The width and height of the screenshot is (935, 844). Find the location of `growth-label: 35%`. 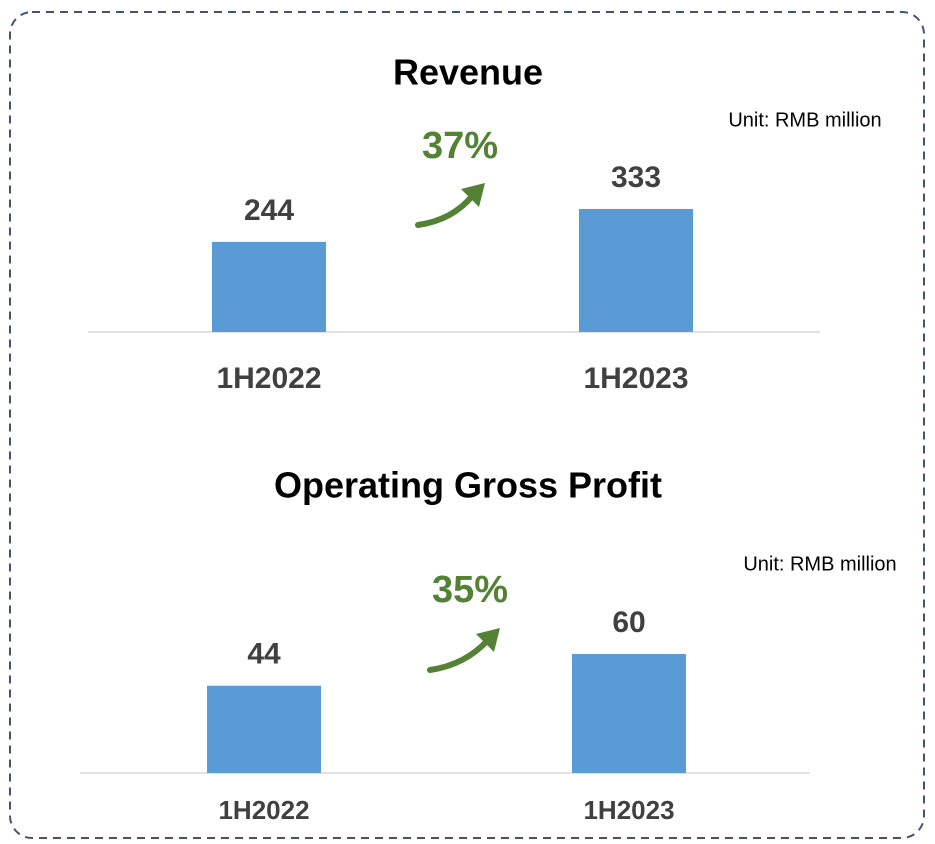

growth-label: 35% is located at coordinates (470, 590).